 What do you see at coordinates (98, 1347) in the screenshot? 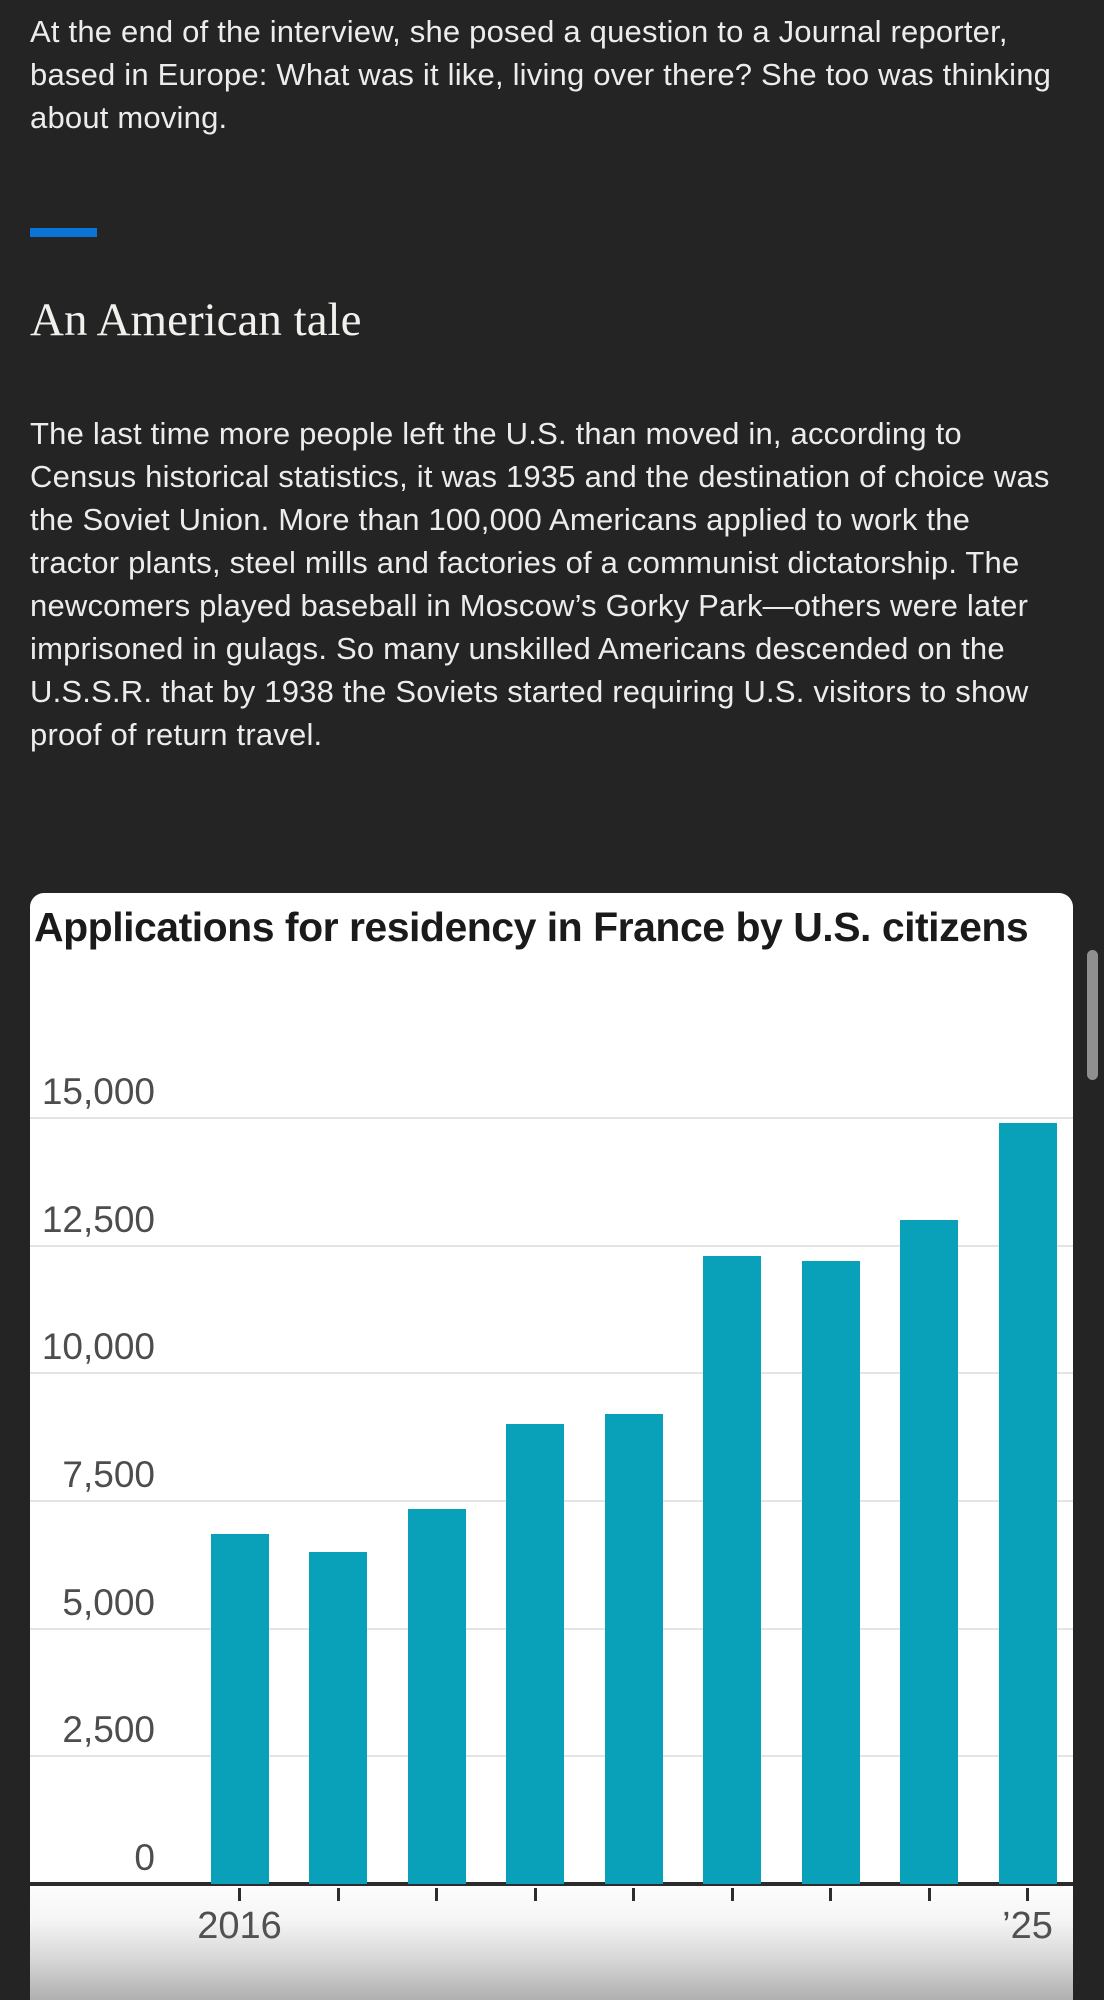
I see `y-axis-tick-label: 10,000` at bounding box center [98, 1347].